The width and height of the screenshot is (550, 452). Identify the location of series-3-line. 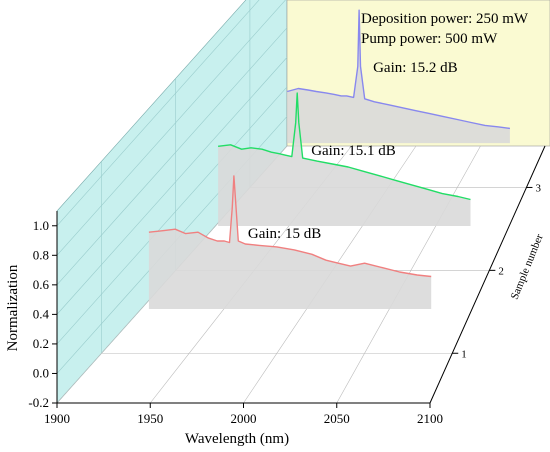
(398, 69).